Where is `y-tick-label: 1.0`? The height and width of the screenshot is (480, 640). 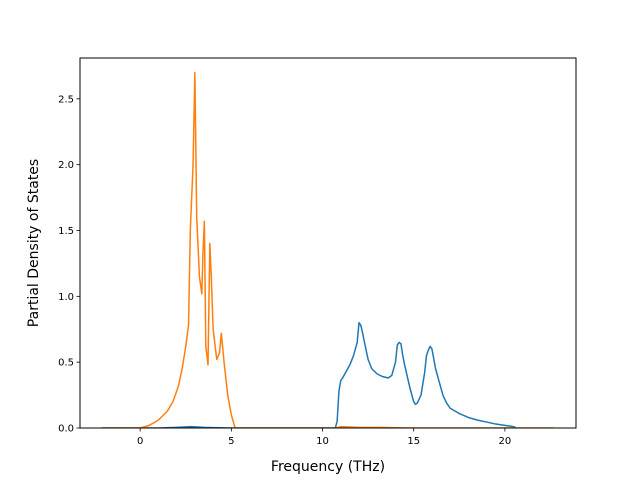 y-tick-label: 1.0 is located at coordinates (66, 297).